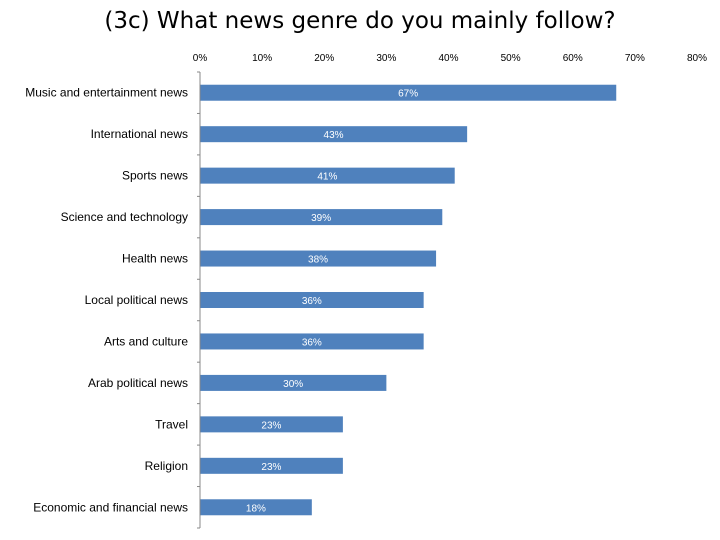 Image resolution: width=720 pixels, height=540 pixels. I want to click on data-label: 67%, so click(408, 94).